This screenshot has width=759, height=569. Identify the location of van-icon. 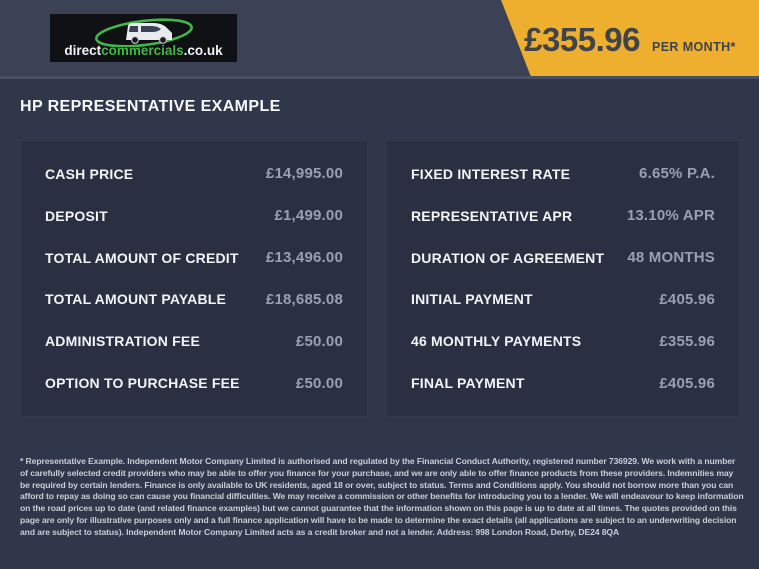
(143, 32).